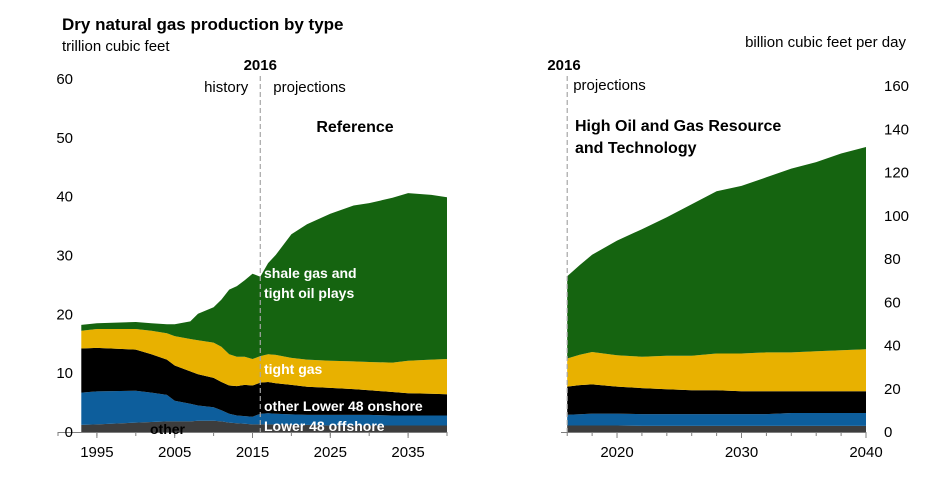 This screenshot has height=479, width=949. I want to click on reference-divider-year: 2016, so click(260, 65).